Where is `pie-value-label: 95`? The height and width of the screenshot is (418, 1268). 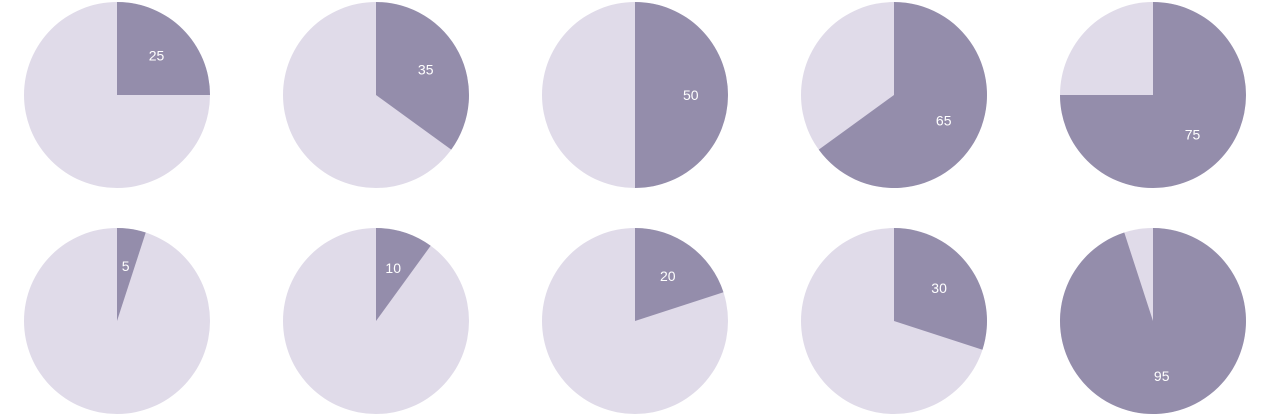 pie-value-label: 95 is located at coordinates (1162, 376).